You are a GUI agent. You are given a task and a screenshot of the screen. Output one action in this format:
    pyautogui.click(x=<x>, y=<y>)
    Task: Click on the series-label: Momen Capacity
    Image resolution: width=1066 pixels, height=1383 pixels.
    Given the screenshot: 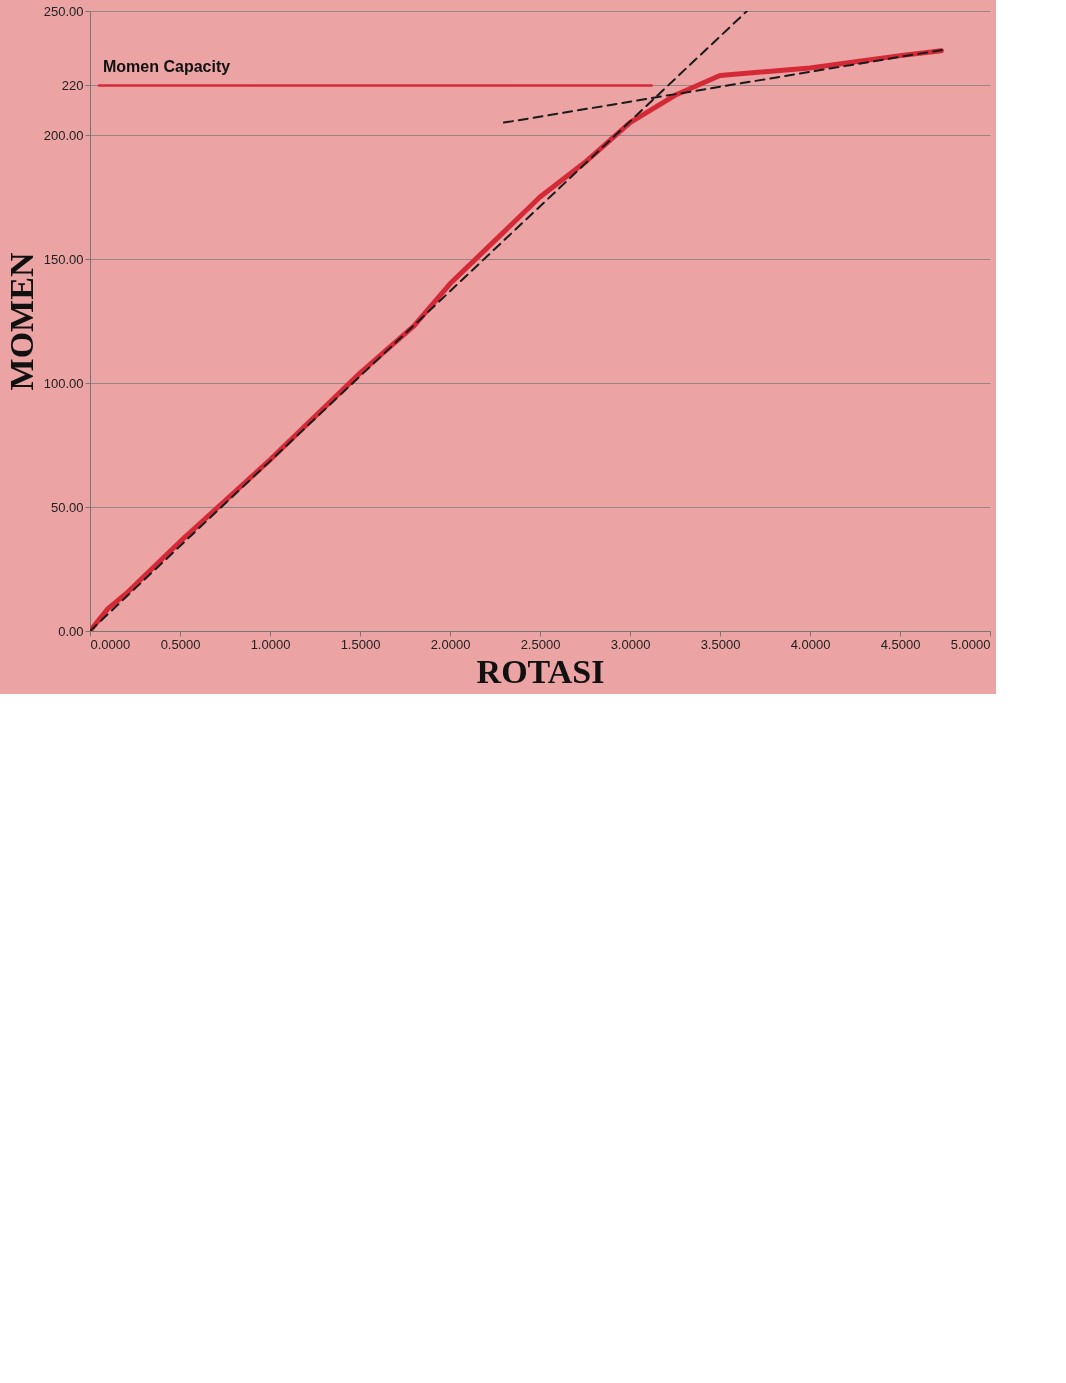 What is the action you would take?
    pyautogui.click(x=167, y=67)
    